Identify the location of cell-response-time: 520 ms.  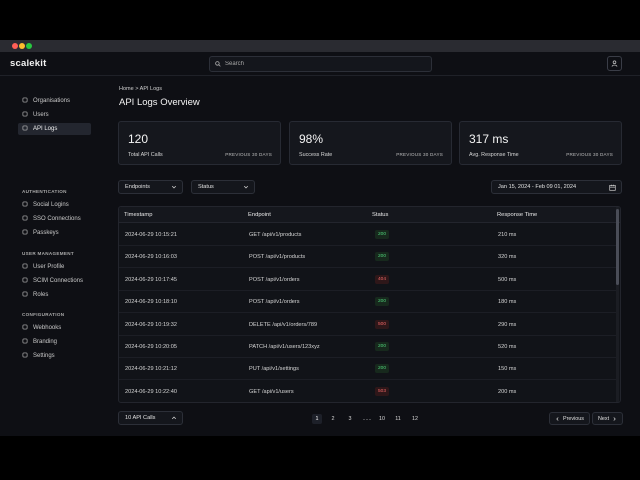
(507, 347).